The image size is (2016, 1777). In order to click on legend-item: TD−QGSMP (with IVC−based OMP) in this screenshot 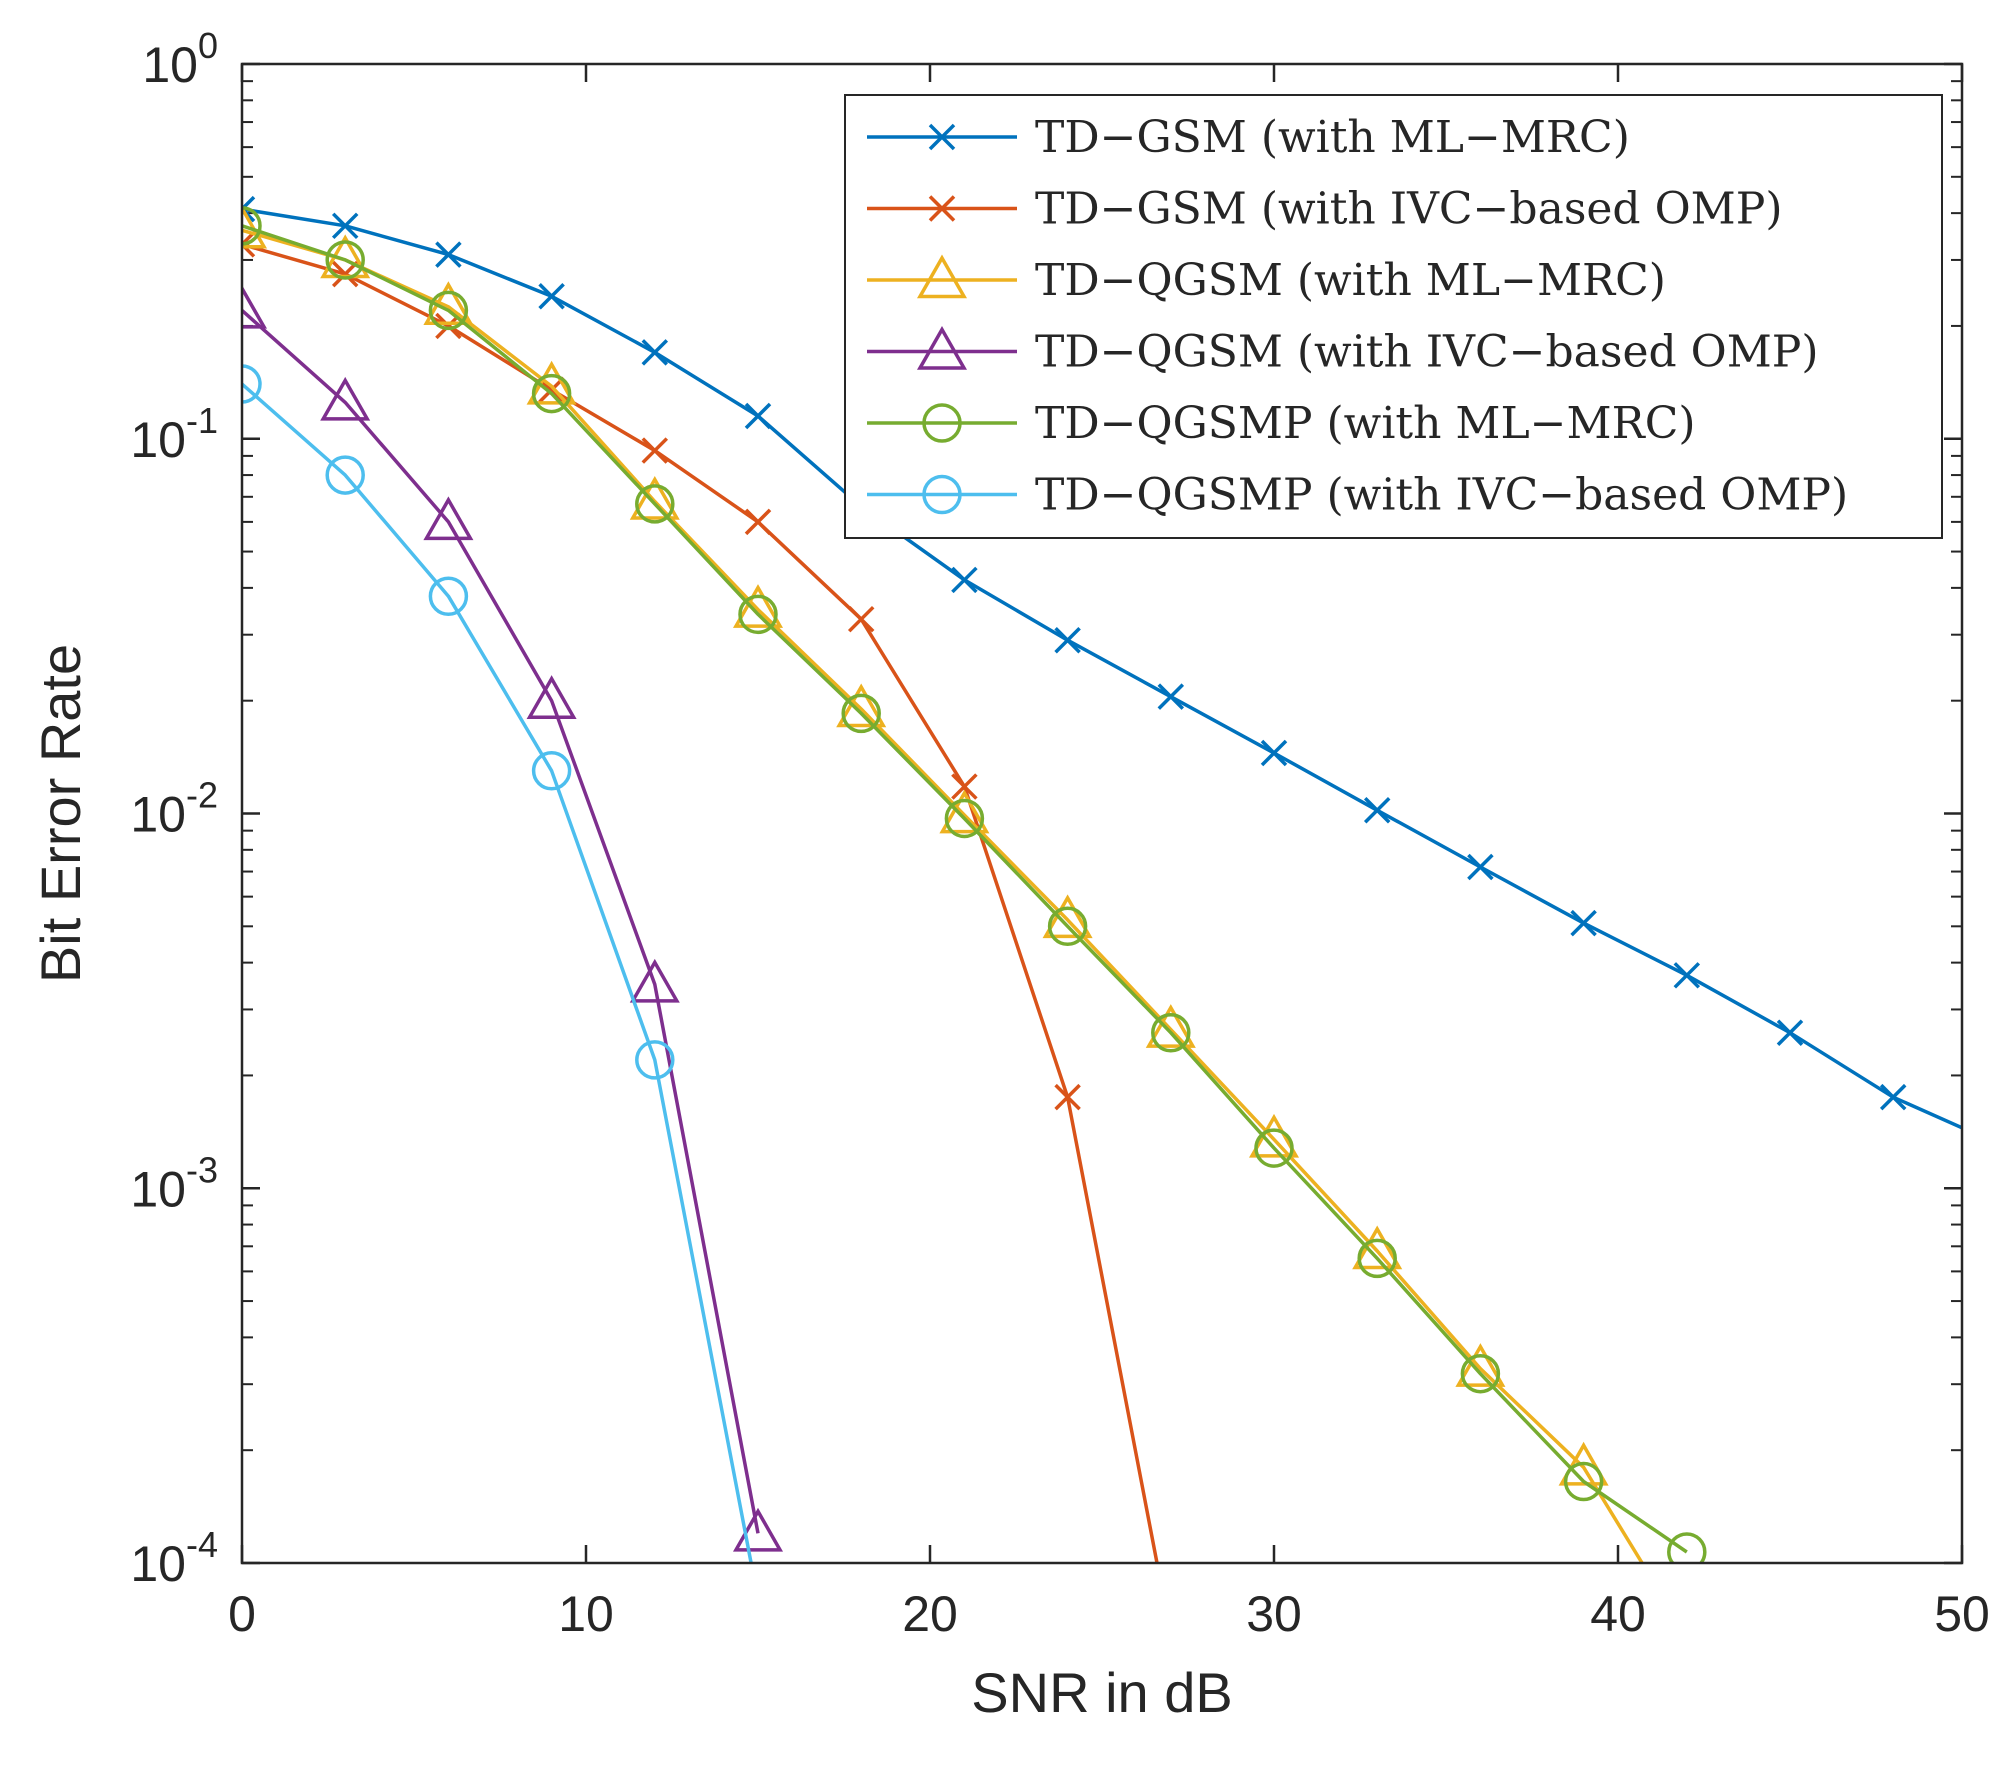, I will do `click(1357, 495)`.